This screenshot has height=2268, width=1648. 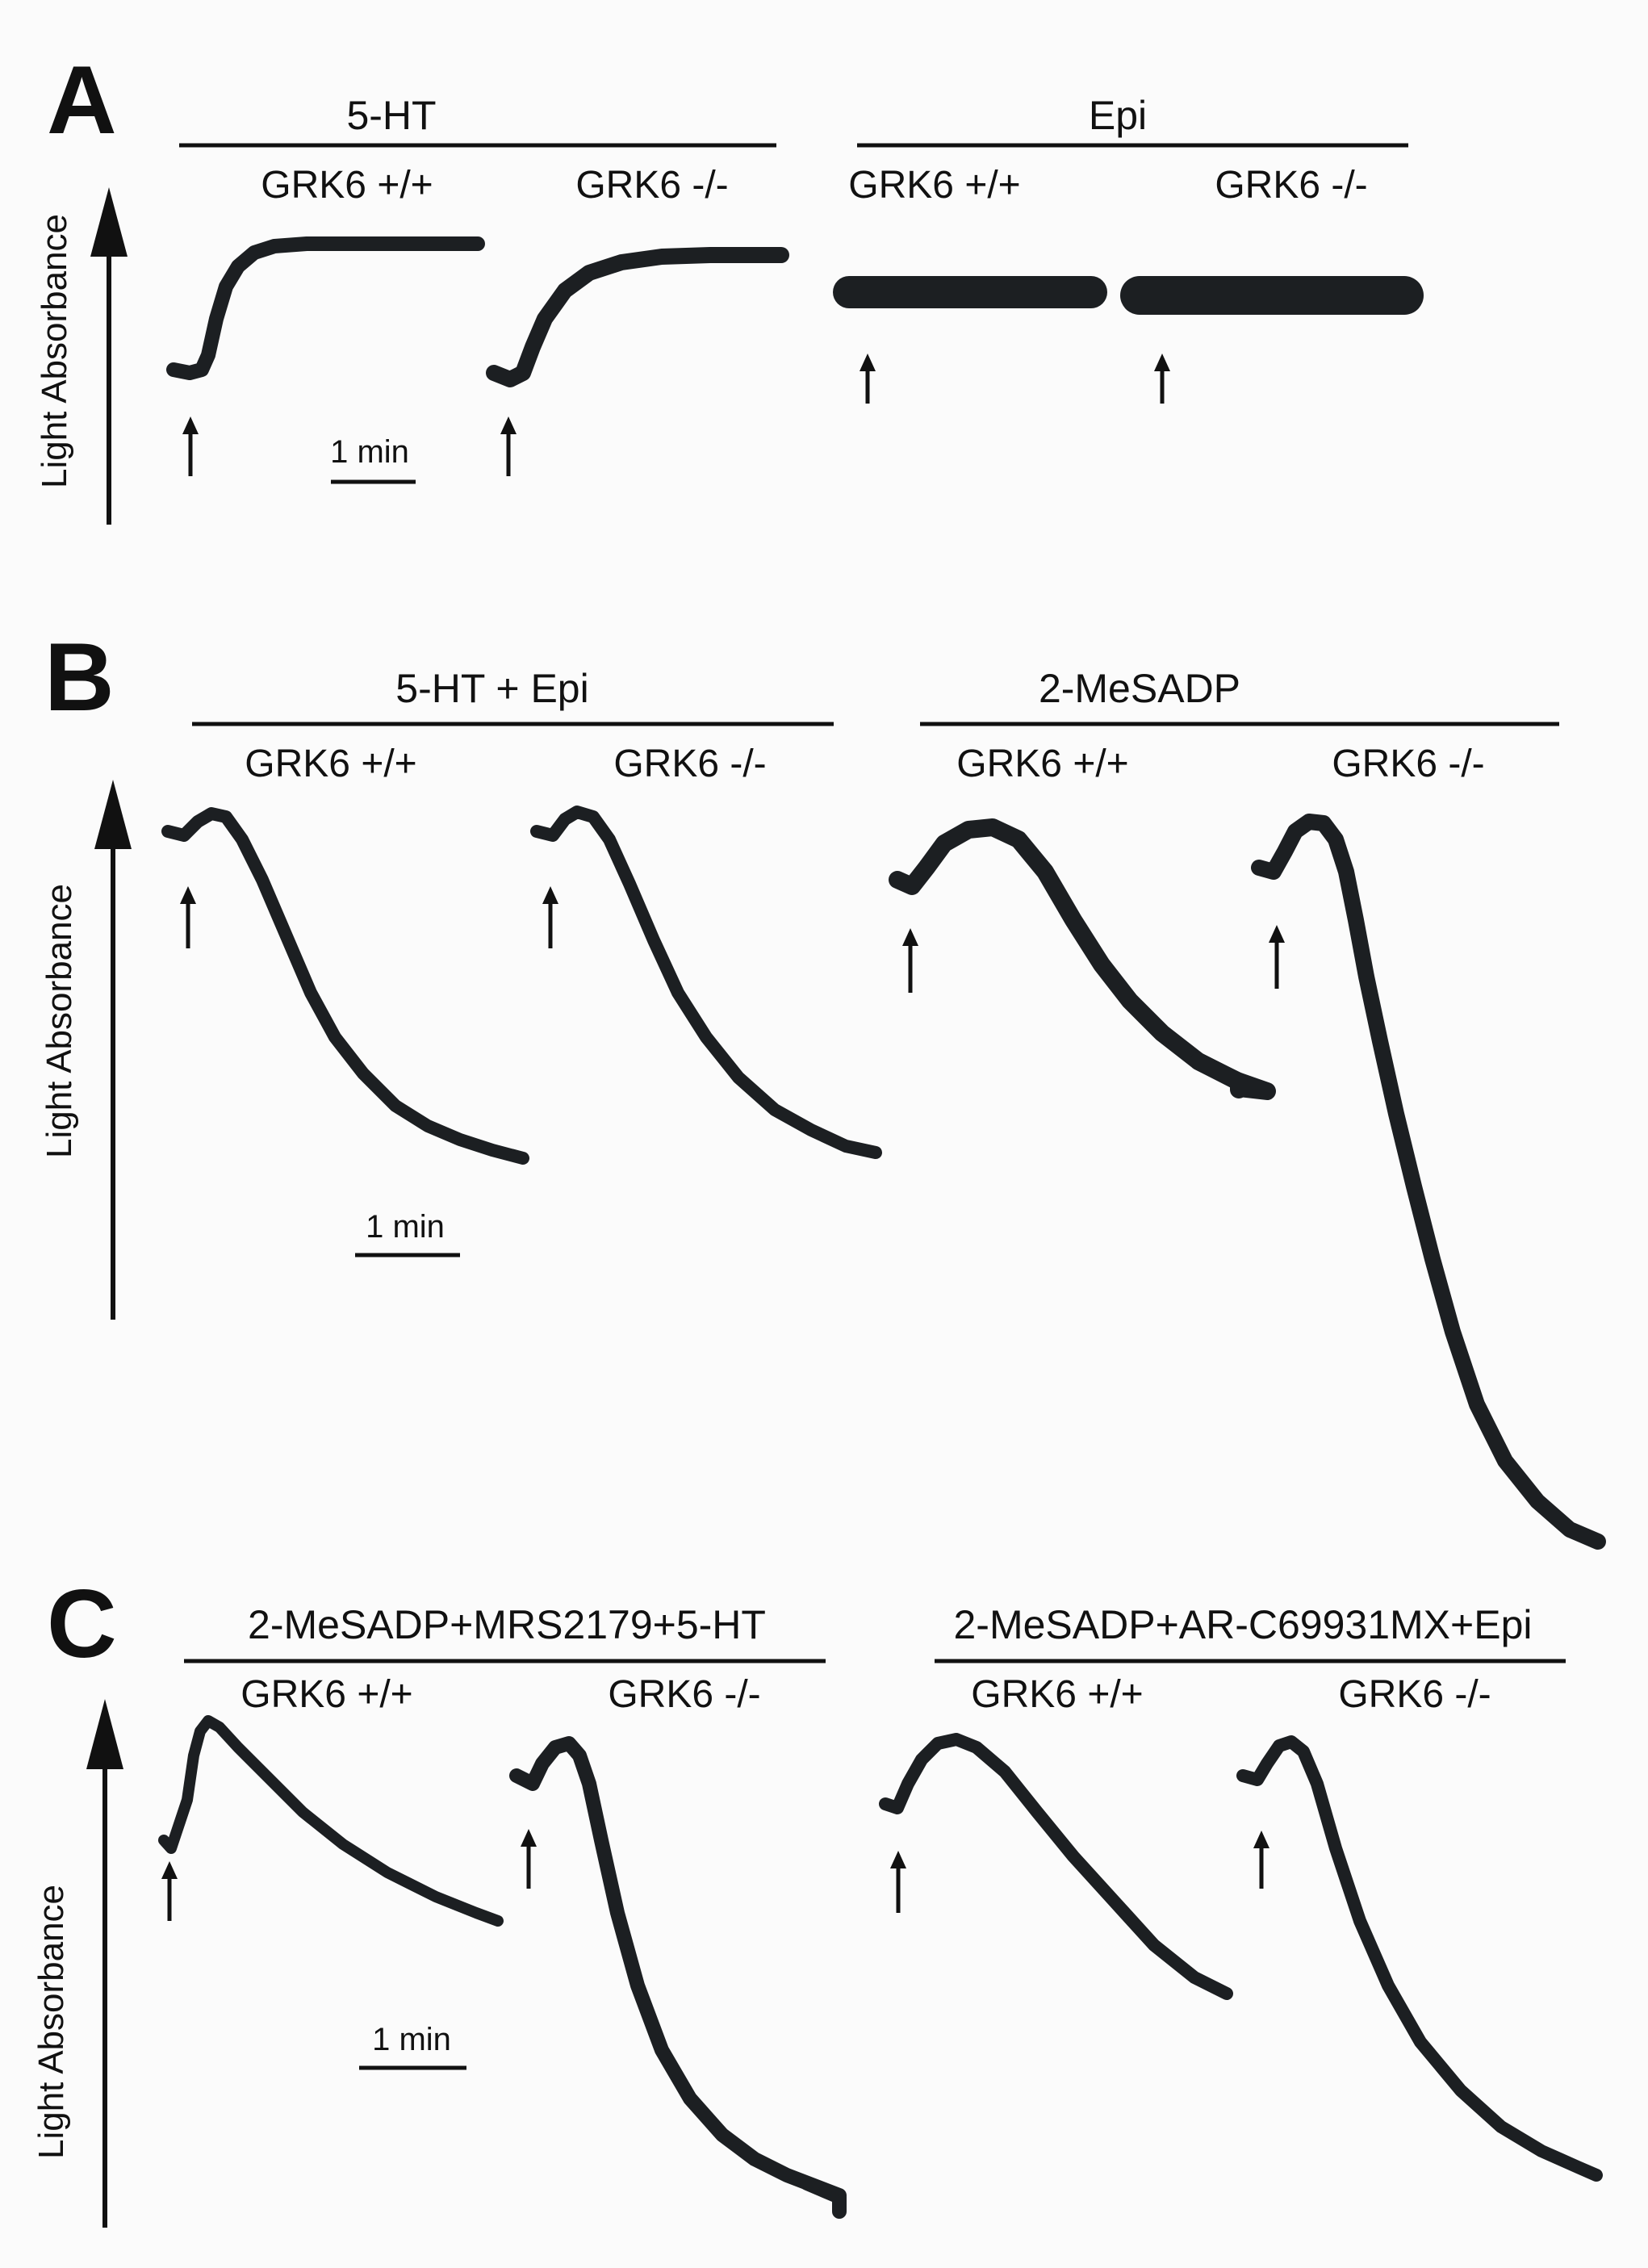 I want to click on trace-c4-ko, so click(x=1419, y=1958).